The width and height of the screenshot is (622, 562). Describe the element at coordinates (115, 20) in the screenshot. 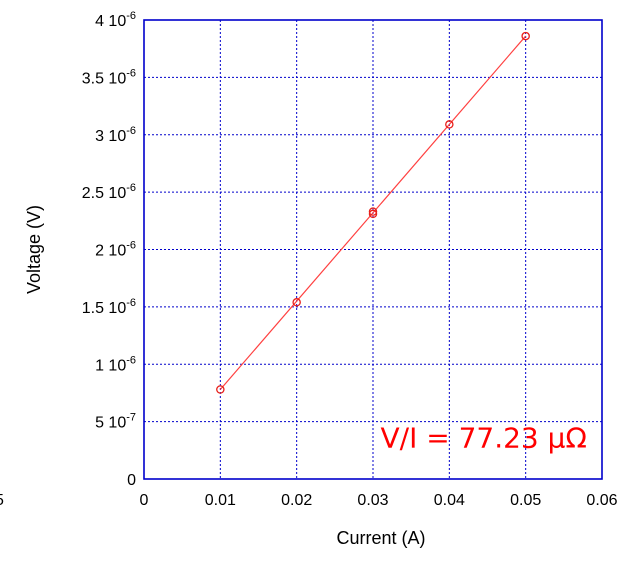

I see `y-tick-label: 4 10-6` at that location.